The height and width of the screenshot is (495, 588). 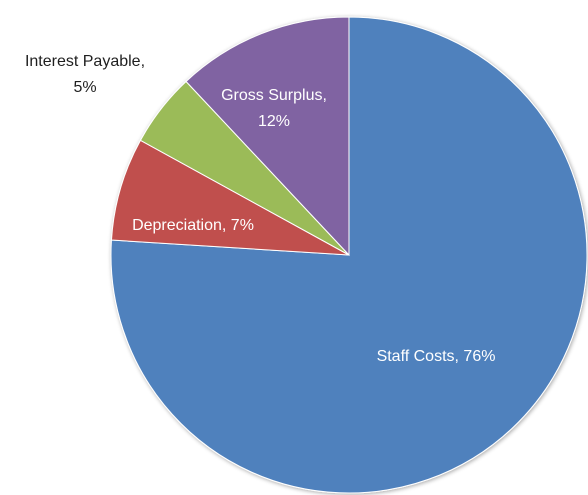 What do you see at coordinates (274, 108) in the screenshot?
I see `data-label-gross-surplus: Gross Surplus, 12%` at bounding box center [274, 108].